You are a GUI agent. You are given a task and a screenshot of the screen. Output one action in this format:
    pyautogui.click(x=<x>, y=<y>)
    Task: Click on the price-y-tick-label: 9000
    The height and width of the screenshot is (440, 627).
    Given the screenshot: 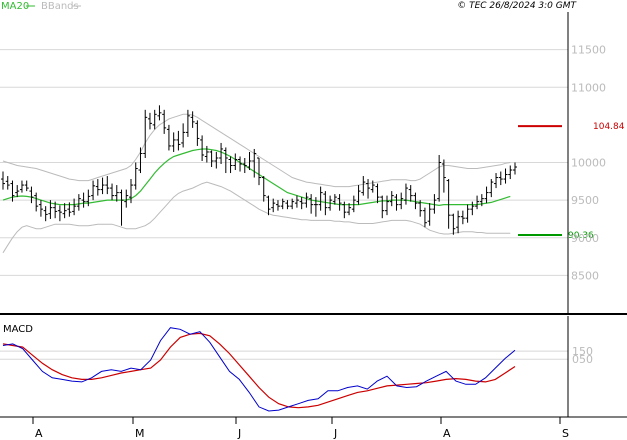 What is the action you would take?
    pyautogui.click(x=585, y=238)
    